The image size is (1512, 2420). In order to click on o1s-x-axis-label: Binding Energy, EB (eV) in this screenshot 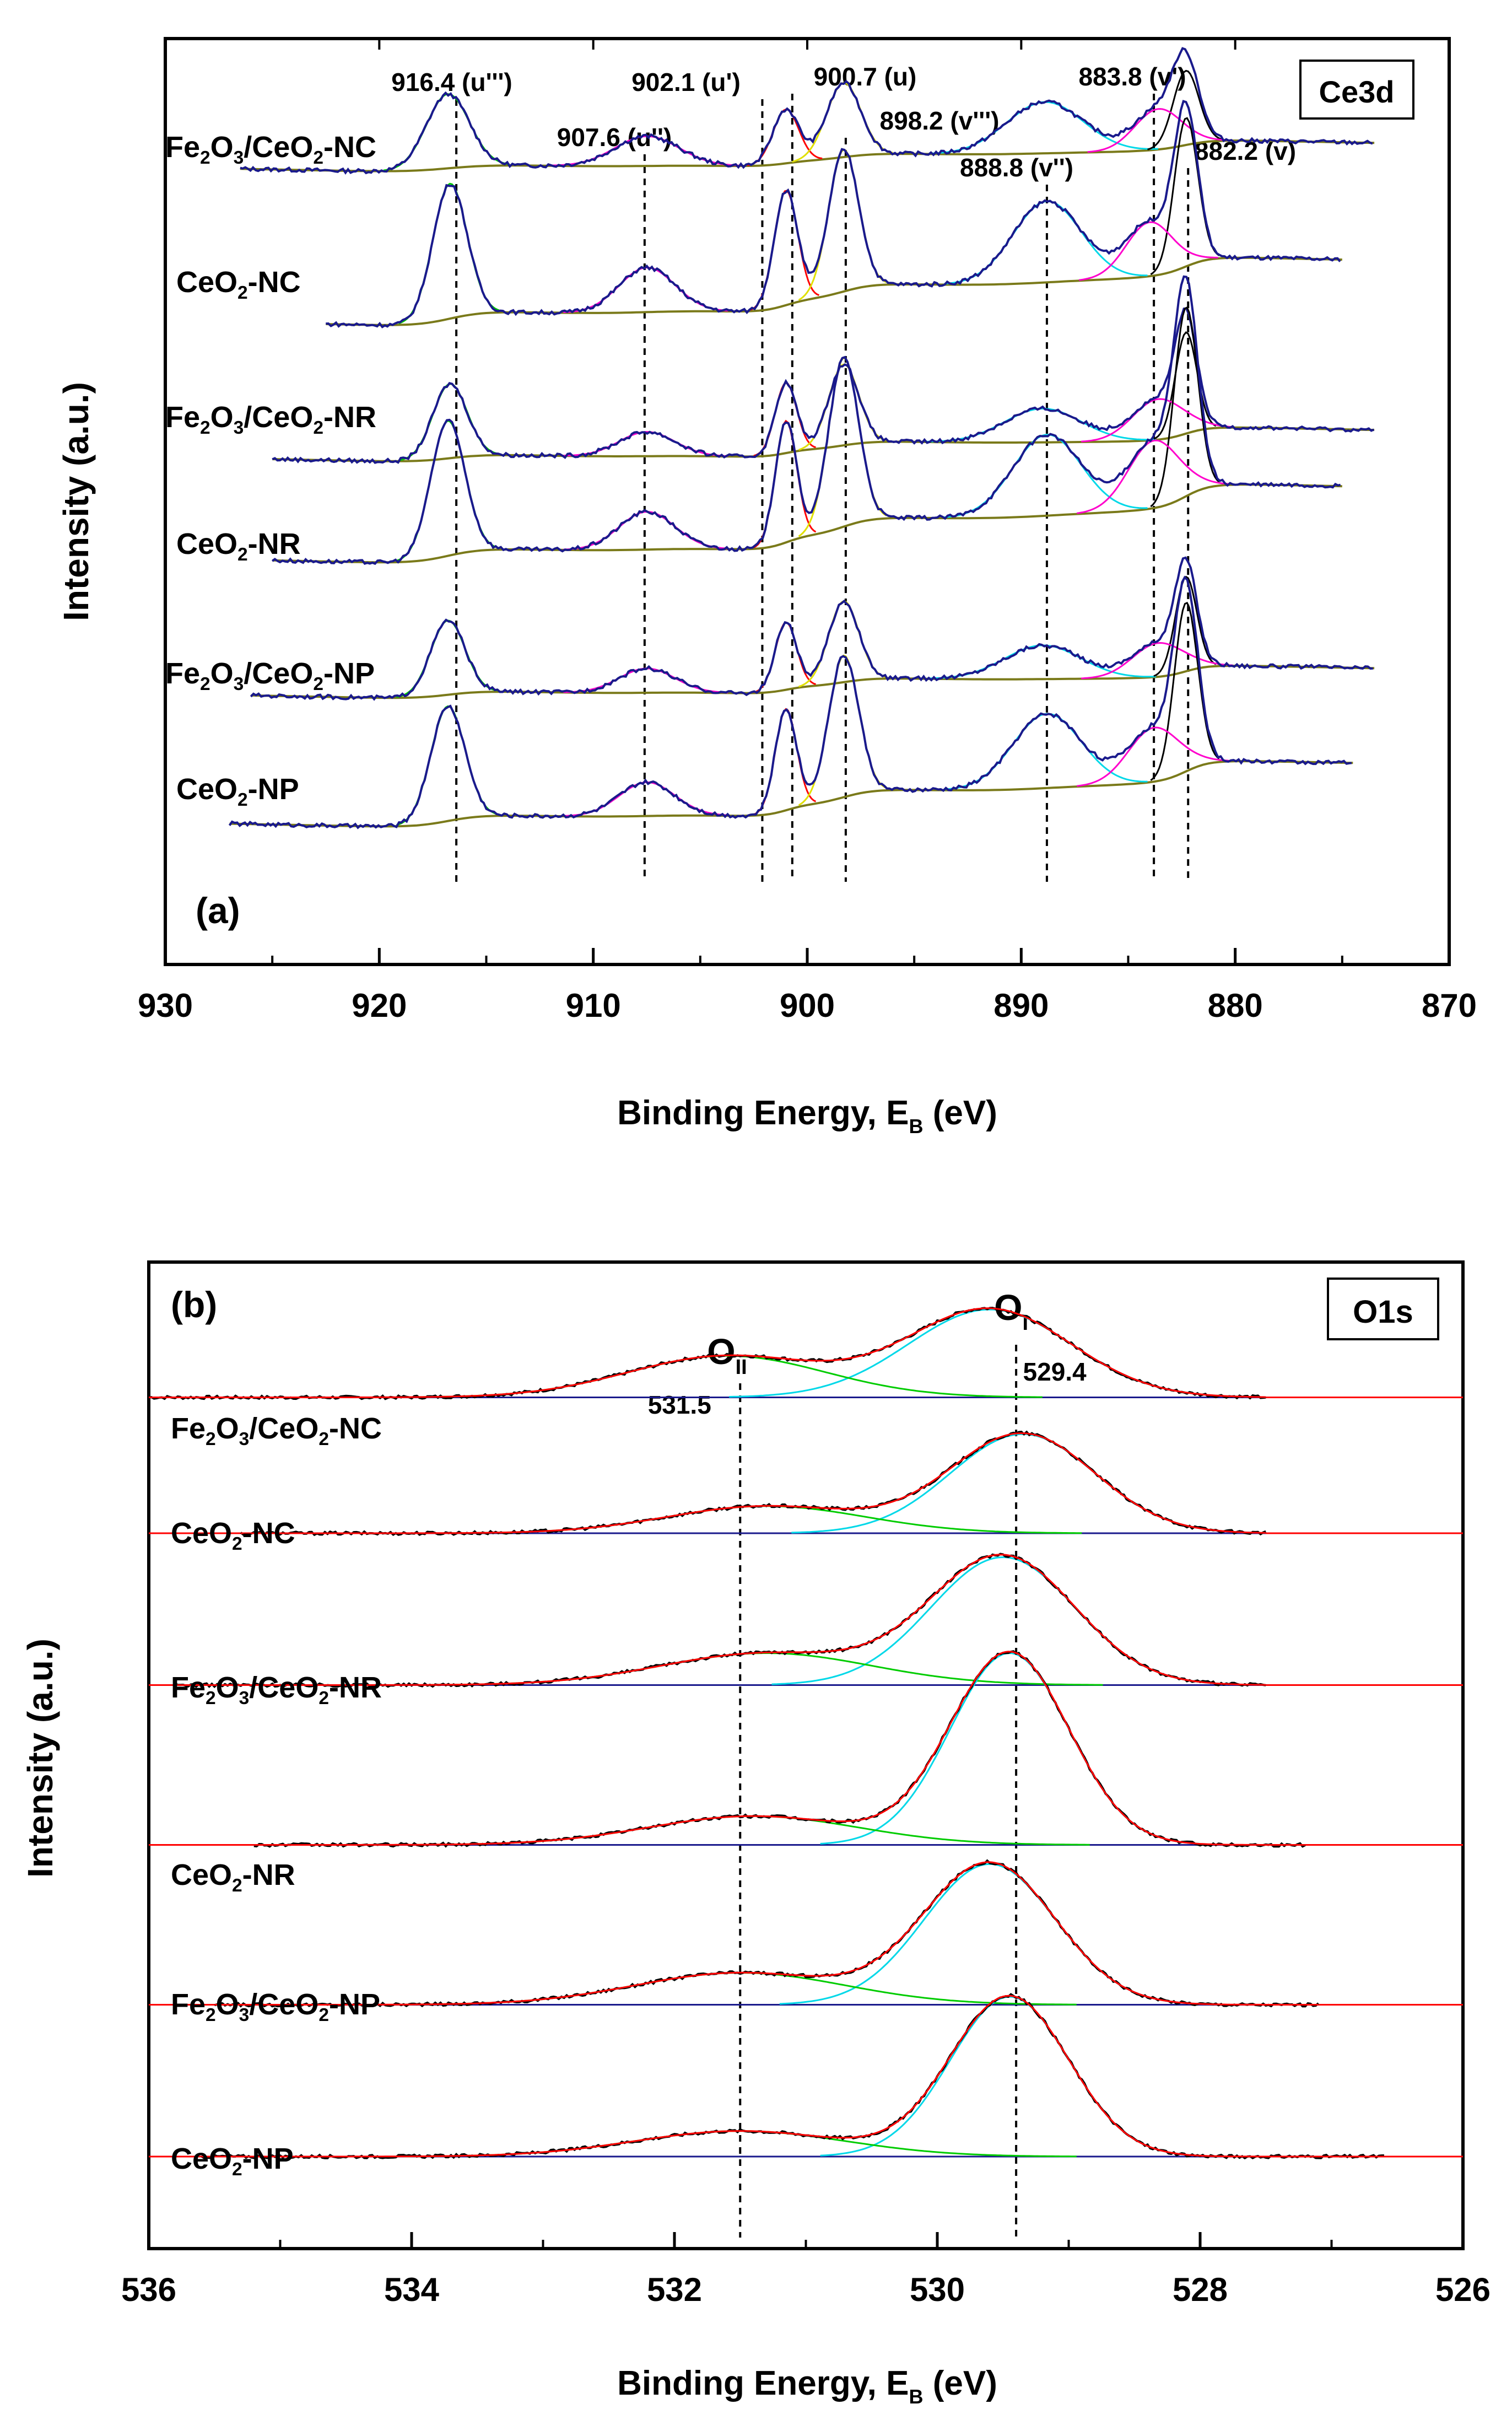, I will do `click(807, 2386)`.